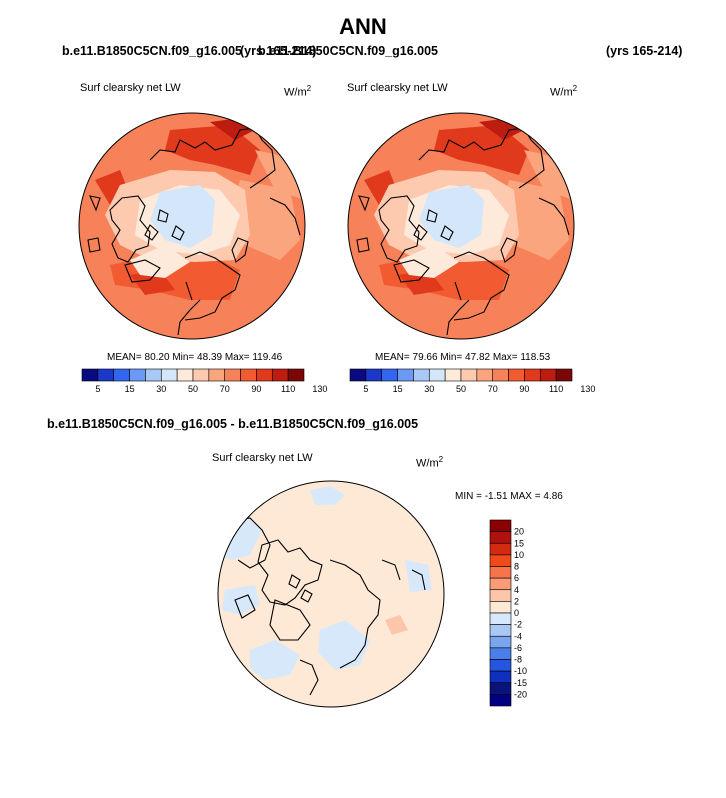 Image resolution: width=726 pixels, height=798 pixels. I want to click on right-colorbar-tick-label: 70, so click(493, 389).